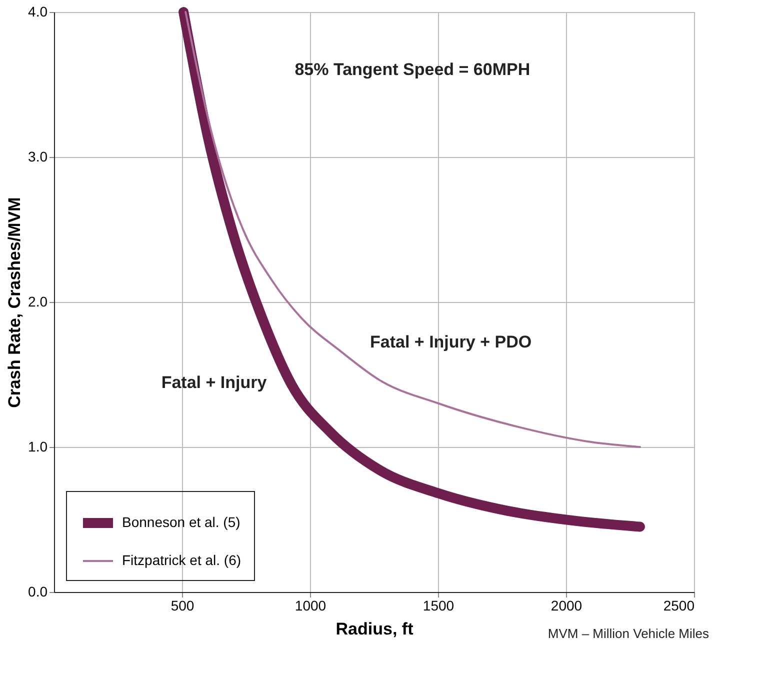 Image resolution: width=759 pixels, height=682 pixels. What do you see at coordinates (14, 302) in the screenshot?
I see `y-axis-title: Crash Rate, Crashes/MVM` at bounding box center [14, 302].